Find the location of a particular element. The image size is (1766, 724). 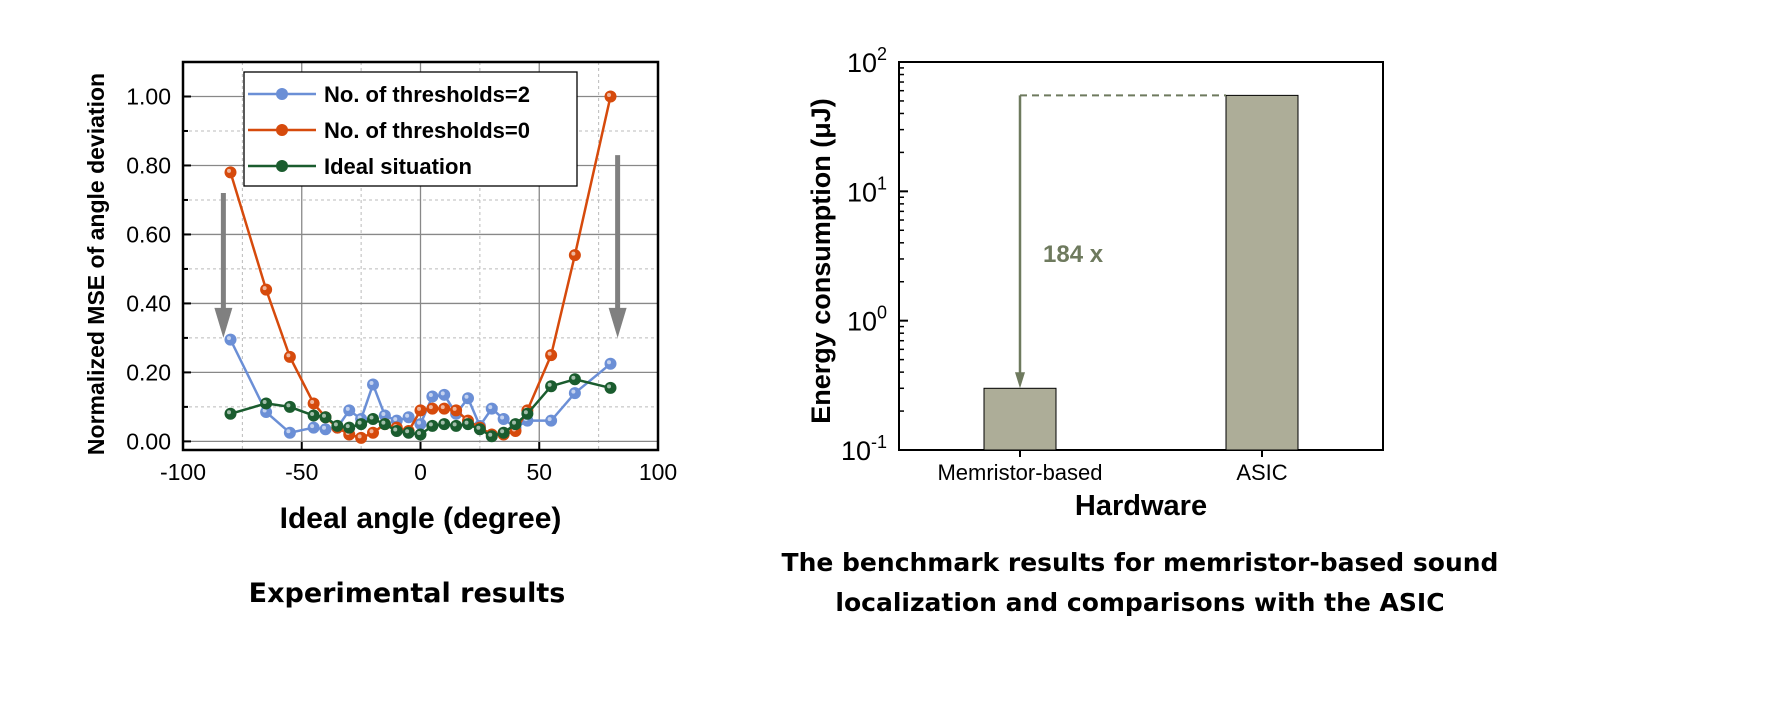

ratio-annotation: 184 x is located at coordinates (1073, 254).